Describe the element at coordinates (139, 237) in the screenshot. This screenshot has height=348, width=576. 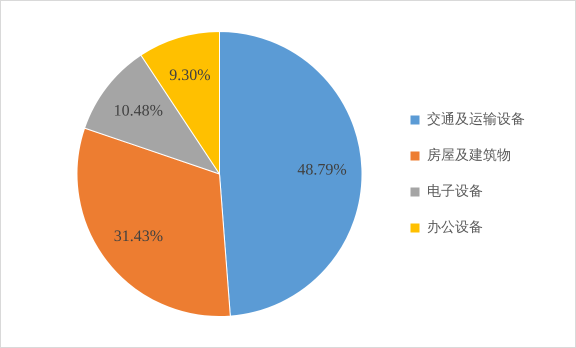
I see `data-label: 31.43%` at that location.